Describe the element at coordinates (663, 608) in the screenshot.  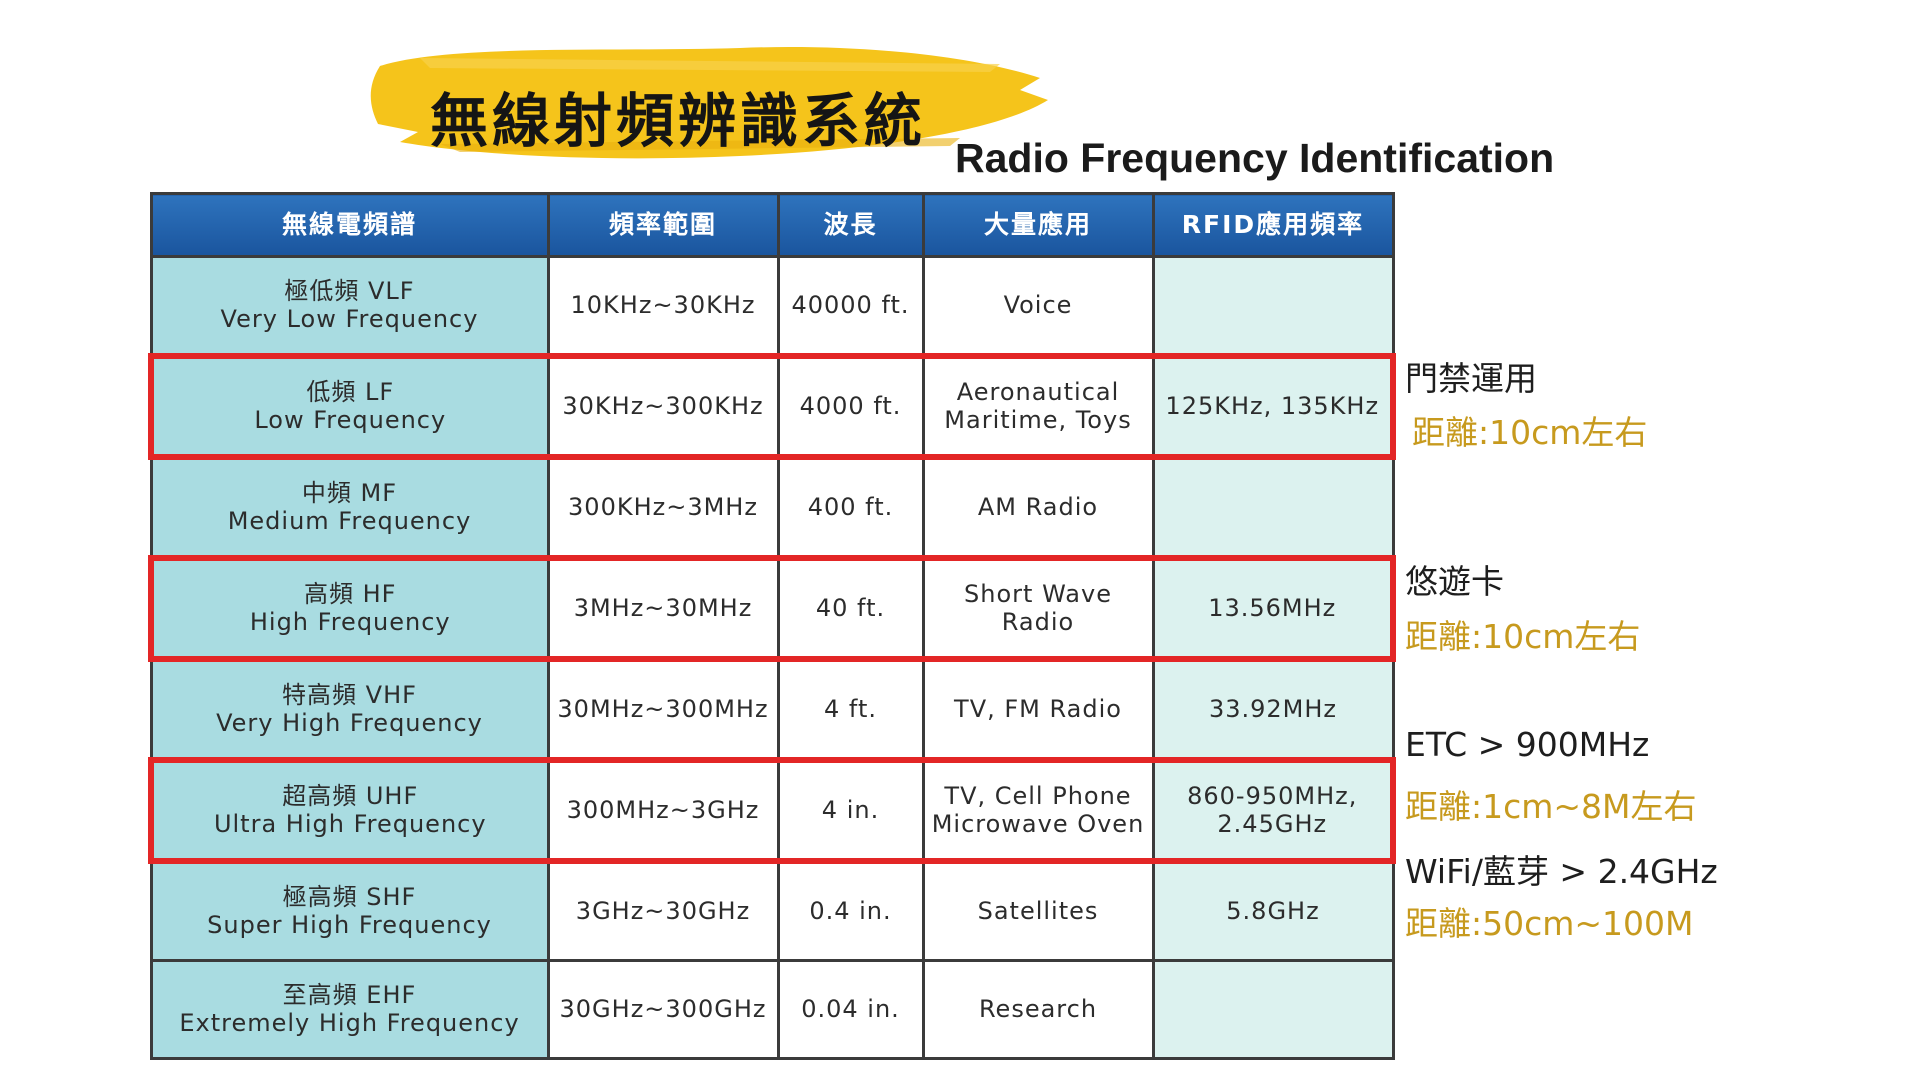
I see `range-cell: 3MHz~30MHz` at that location.